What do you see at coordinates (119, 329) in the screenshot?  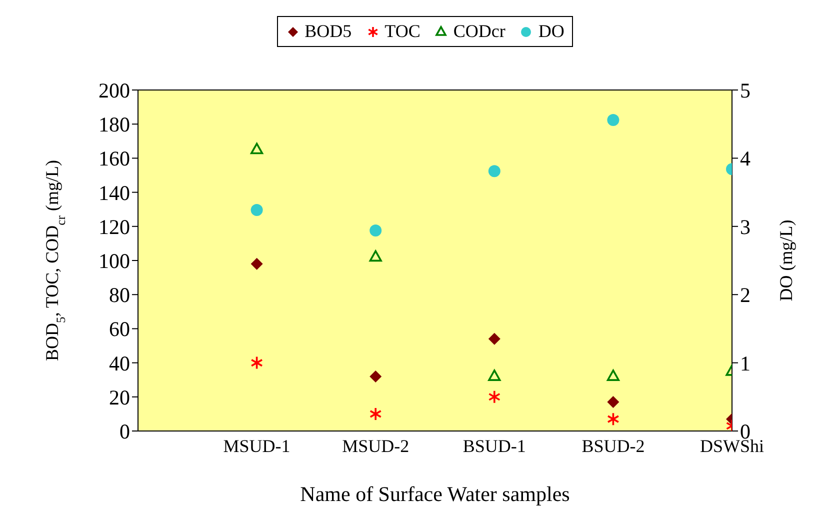 I see `y-tick-label: 60` at bounding box center [119, 329].